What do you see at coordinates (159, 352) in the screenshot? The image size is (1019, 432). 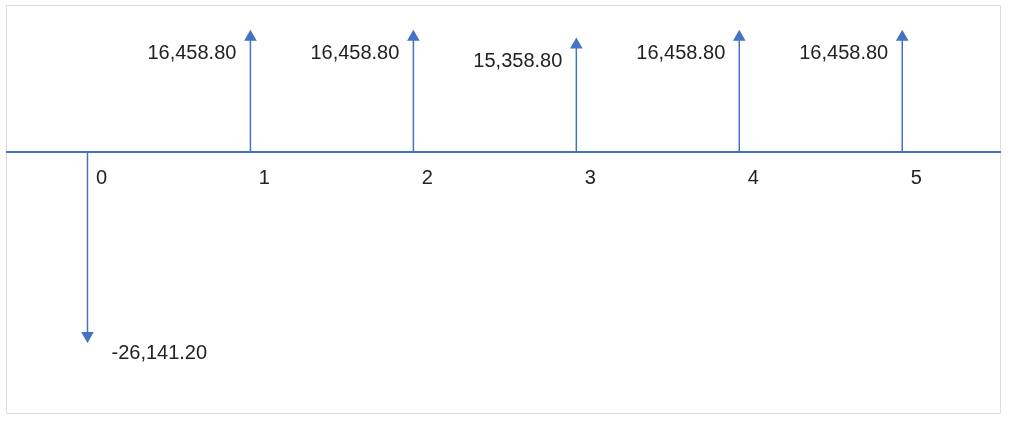 I see `data-label: -26,141.20` at bounding box center [159, 352].